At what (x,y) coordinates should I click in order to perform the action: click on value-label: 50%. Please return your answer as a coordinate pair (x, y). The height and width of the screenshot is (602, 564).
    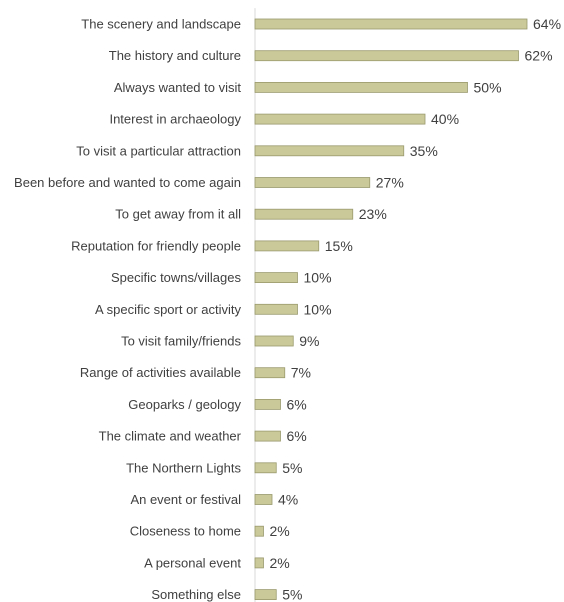
    Looking at the image, I should click on (488, 87).